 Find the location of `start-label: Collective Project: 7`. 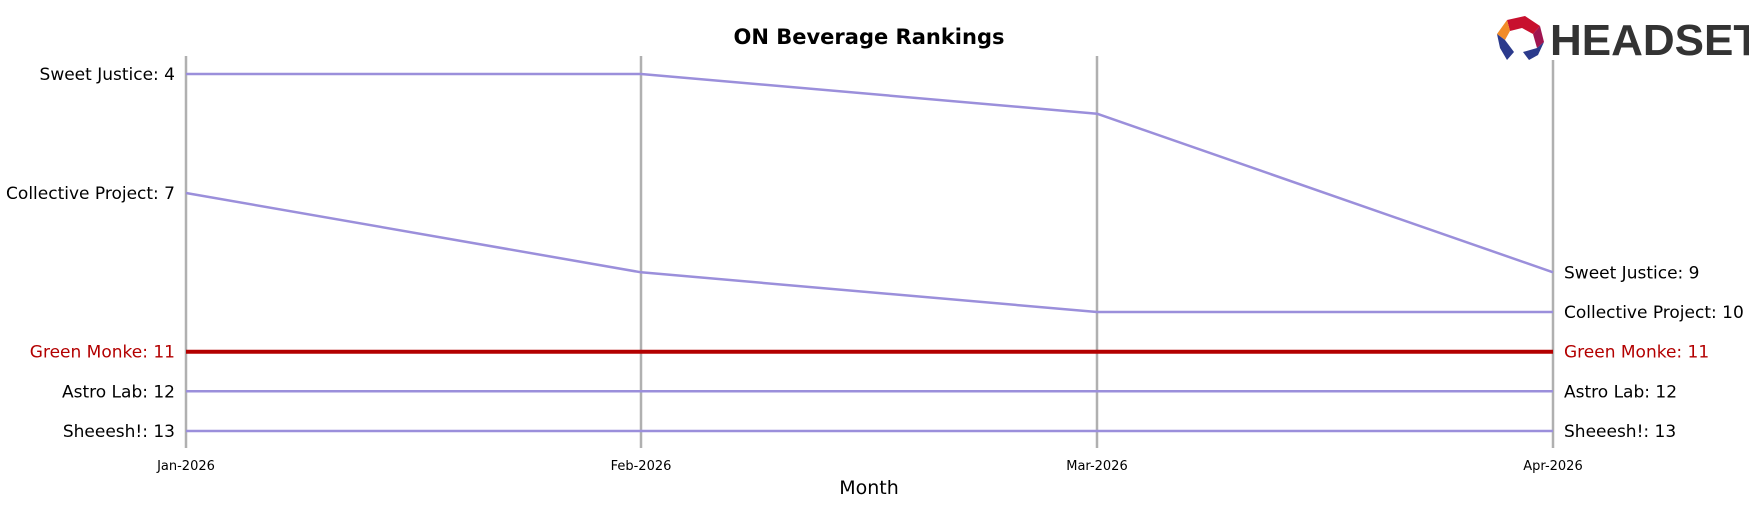

start-label: Collective Project: 7 is located at coordinates (90, 194).